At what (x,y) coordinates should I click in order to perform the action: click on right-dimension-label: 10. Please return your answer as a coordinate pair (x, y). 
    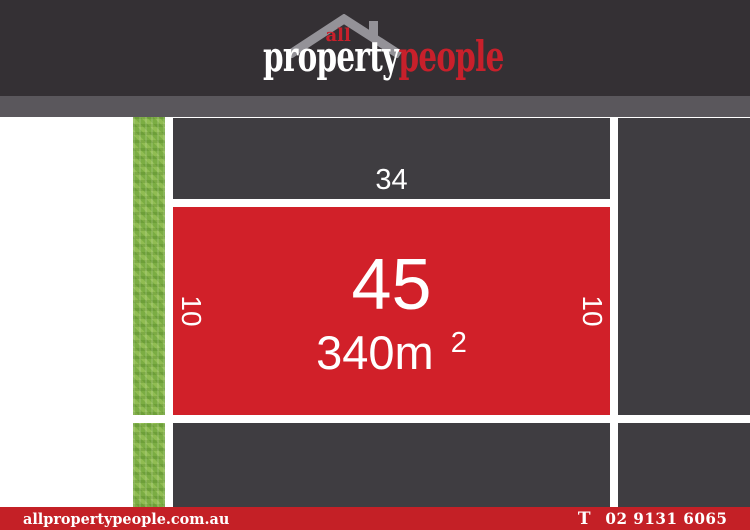
    Looking at the image, I should click on (592, 311).